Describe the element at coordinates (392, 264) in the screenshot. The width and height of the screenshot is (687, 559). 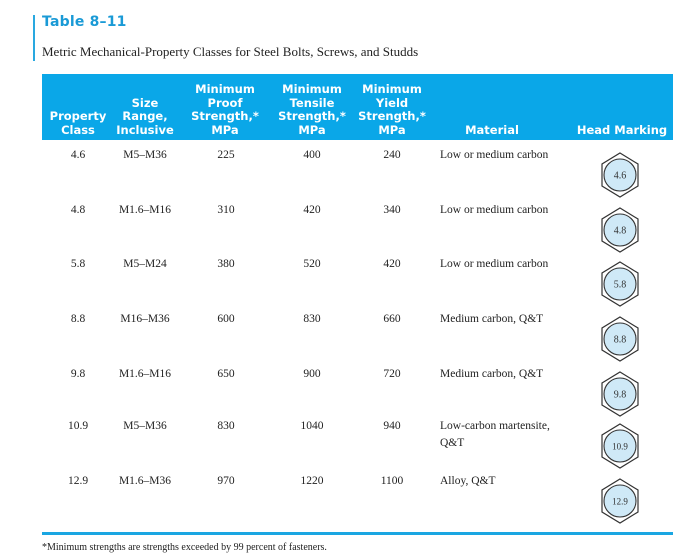
I see `cell-yield: 420` at that location.